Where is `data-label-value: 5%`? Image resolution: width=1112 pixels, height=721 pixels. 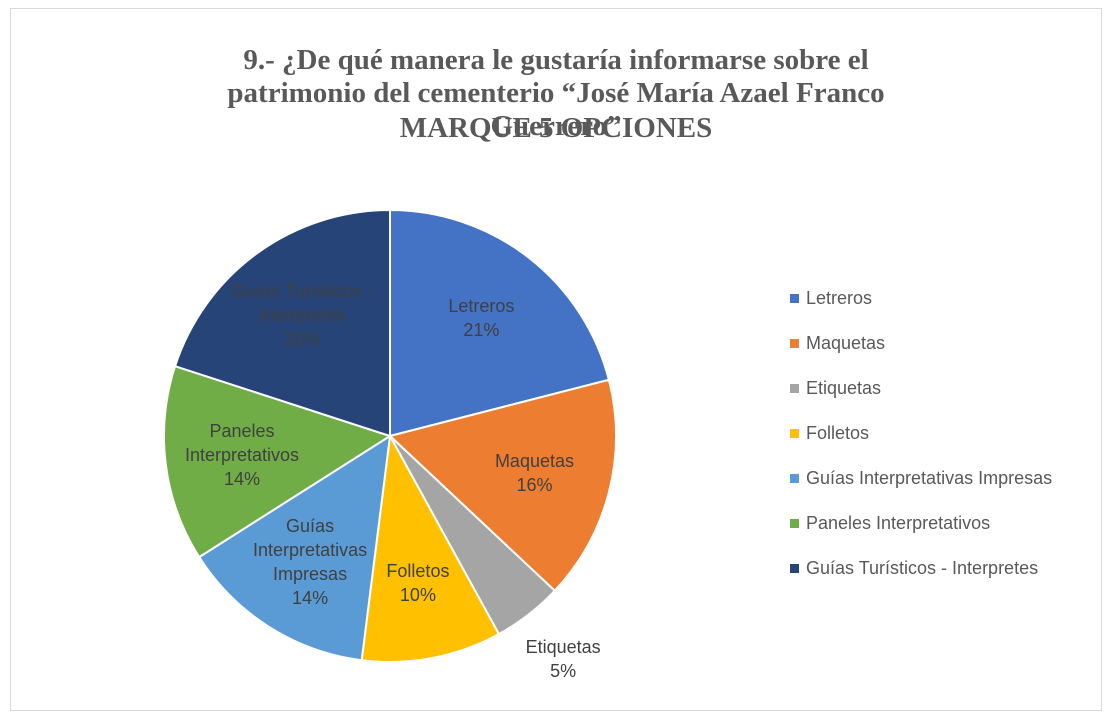
data-label-value: 5% is located at coordinates (563, 671).